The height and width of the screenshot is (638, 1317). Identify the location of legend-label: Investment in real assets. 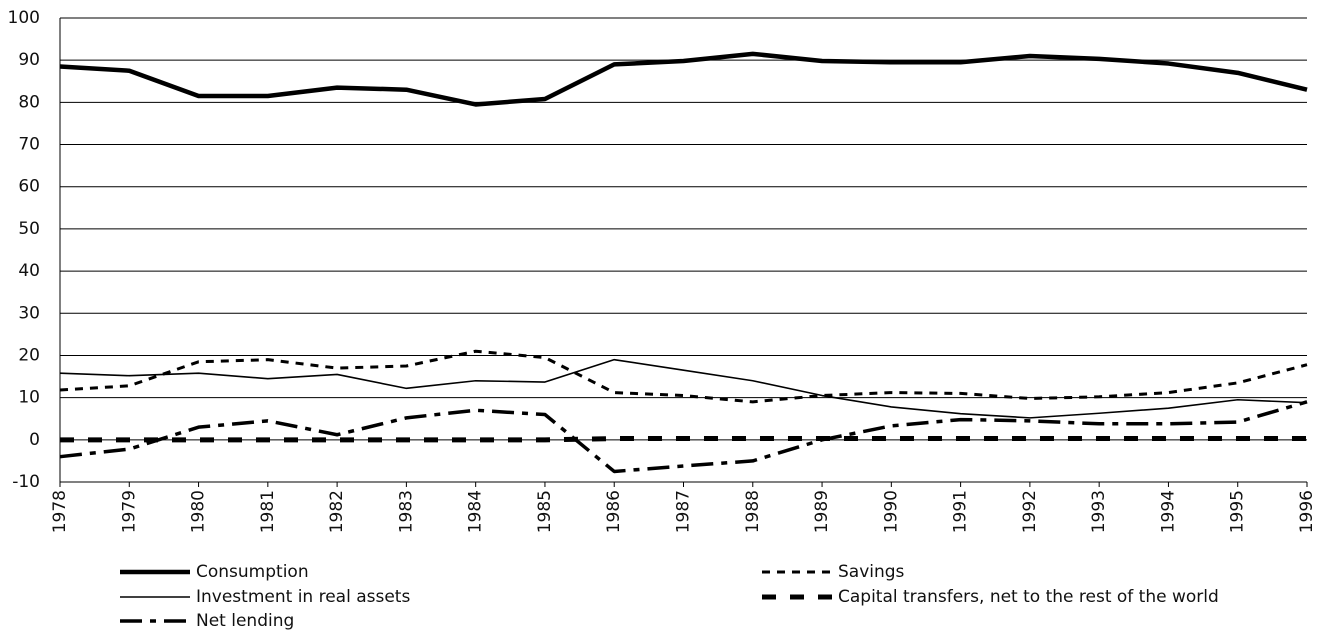
(303, 597).